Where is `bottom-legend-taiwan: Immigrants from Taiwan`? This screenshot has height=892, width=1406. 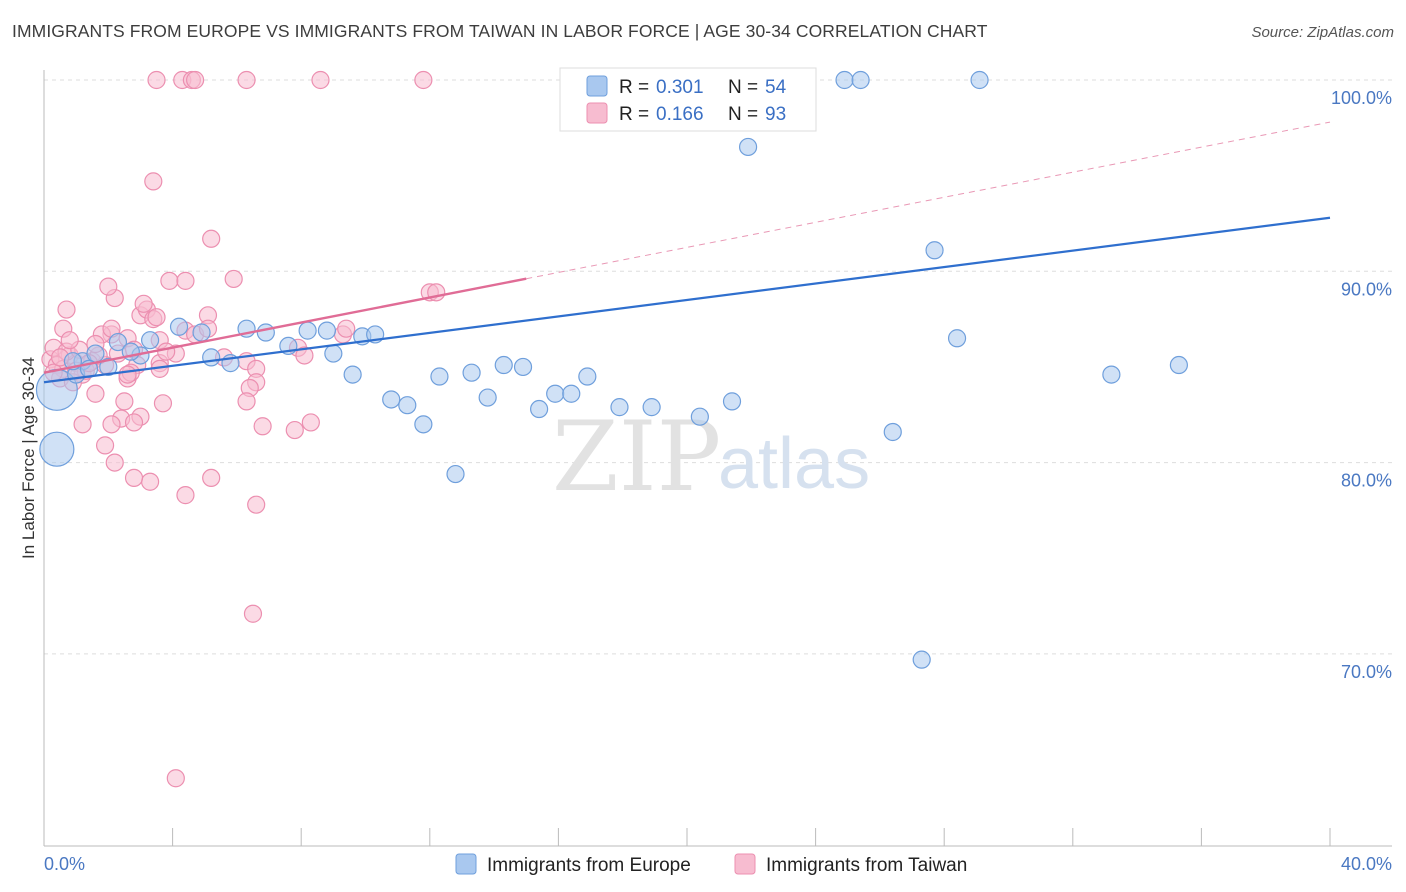
bottom-legend-taiwan: Immigrants from Taiwan is located at coordinates (866, 865).